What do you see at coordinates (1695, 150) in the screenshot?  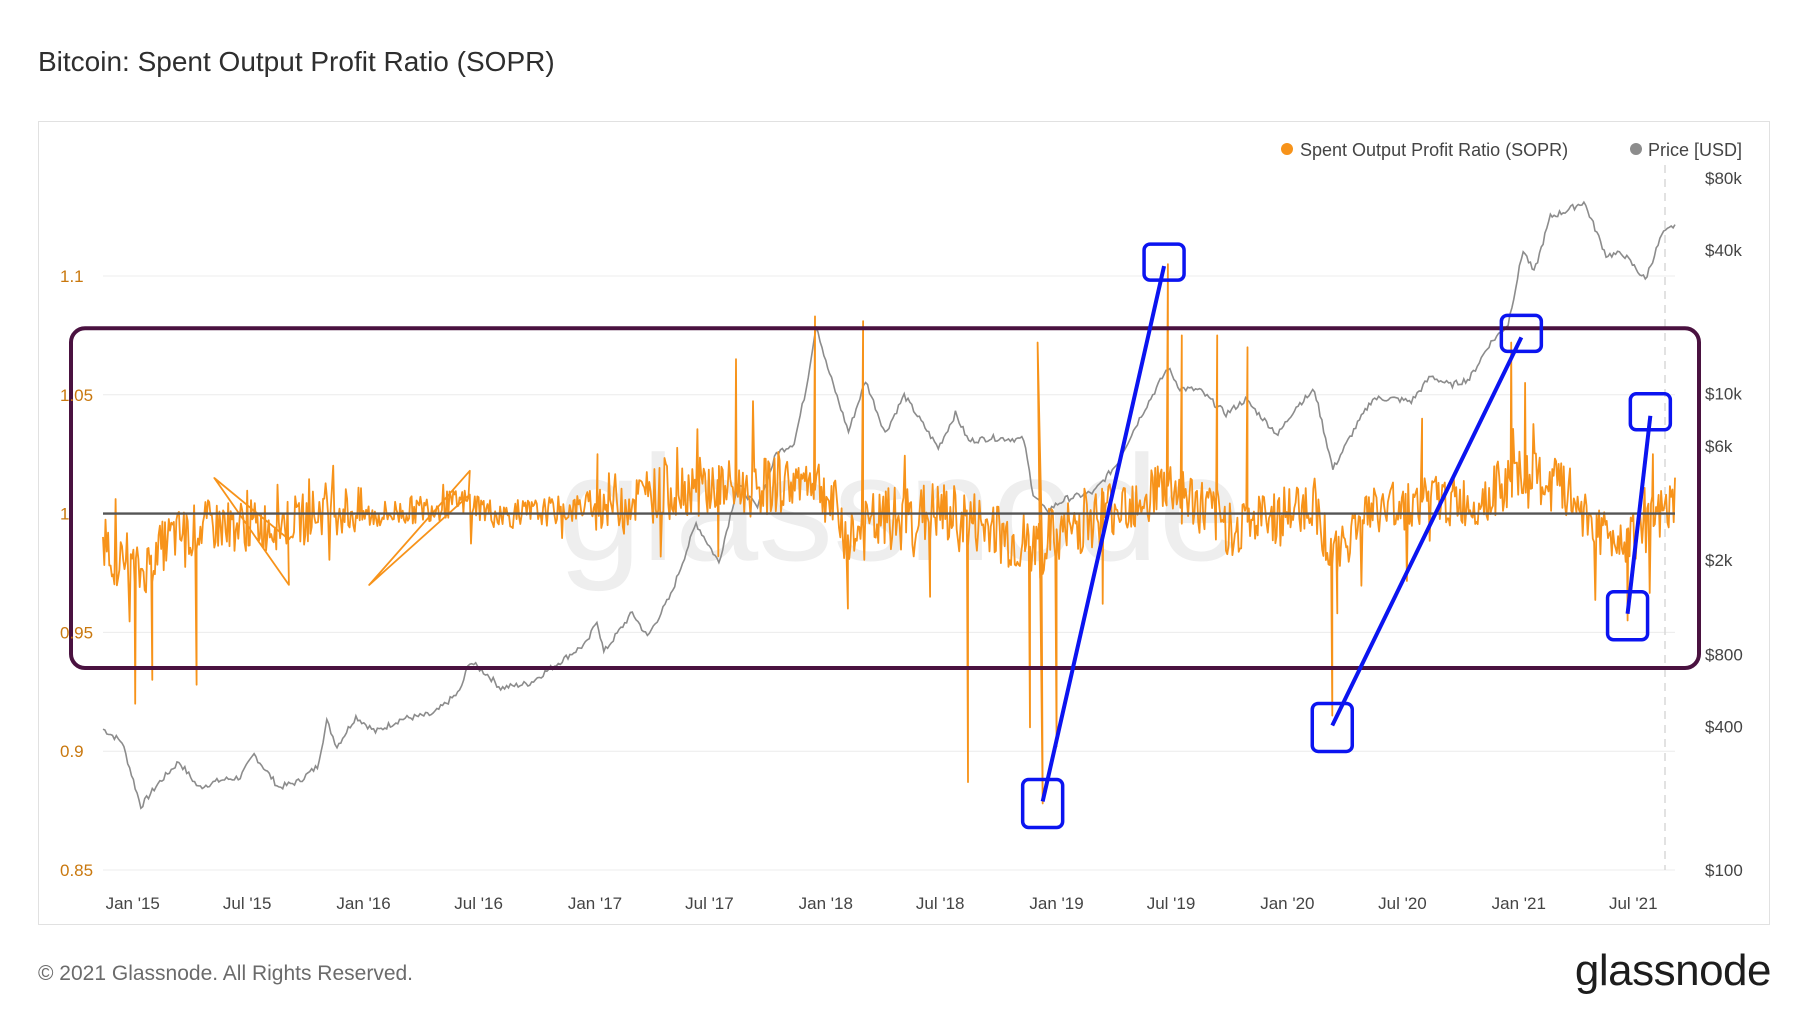 I see `legend-price-label: Price [USD]` at bounding box center [1695, 150].